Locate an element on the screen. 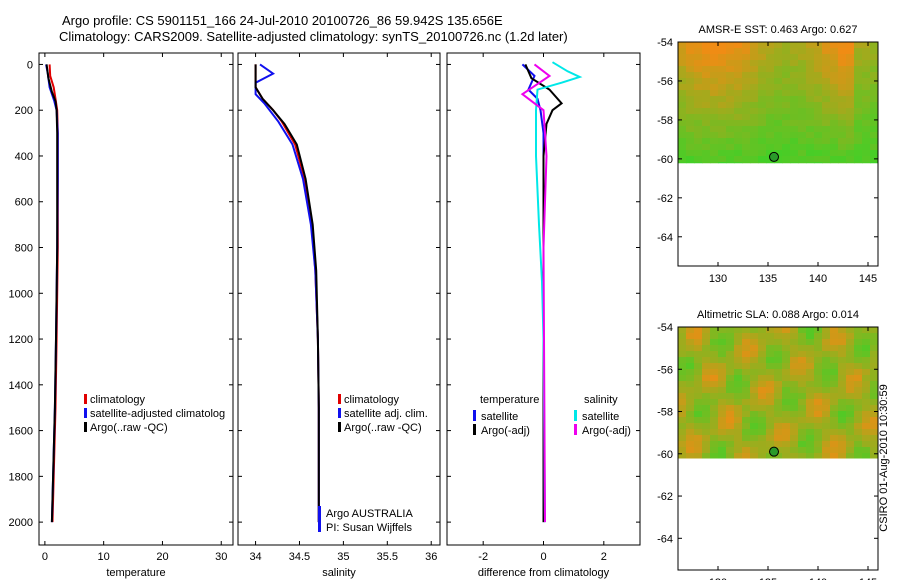 The width and height of the screenshot is (900, 580). lon-tick-label: 140 is located at coordinates (818, 279).